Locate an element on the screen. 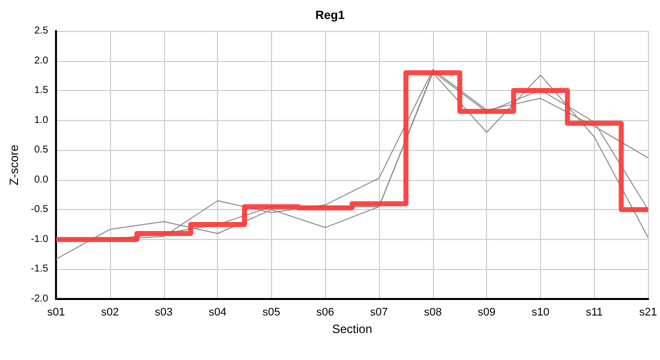  x-tick-label: s09 is located at coordinates (487, 312).